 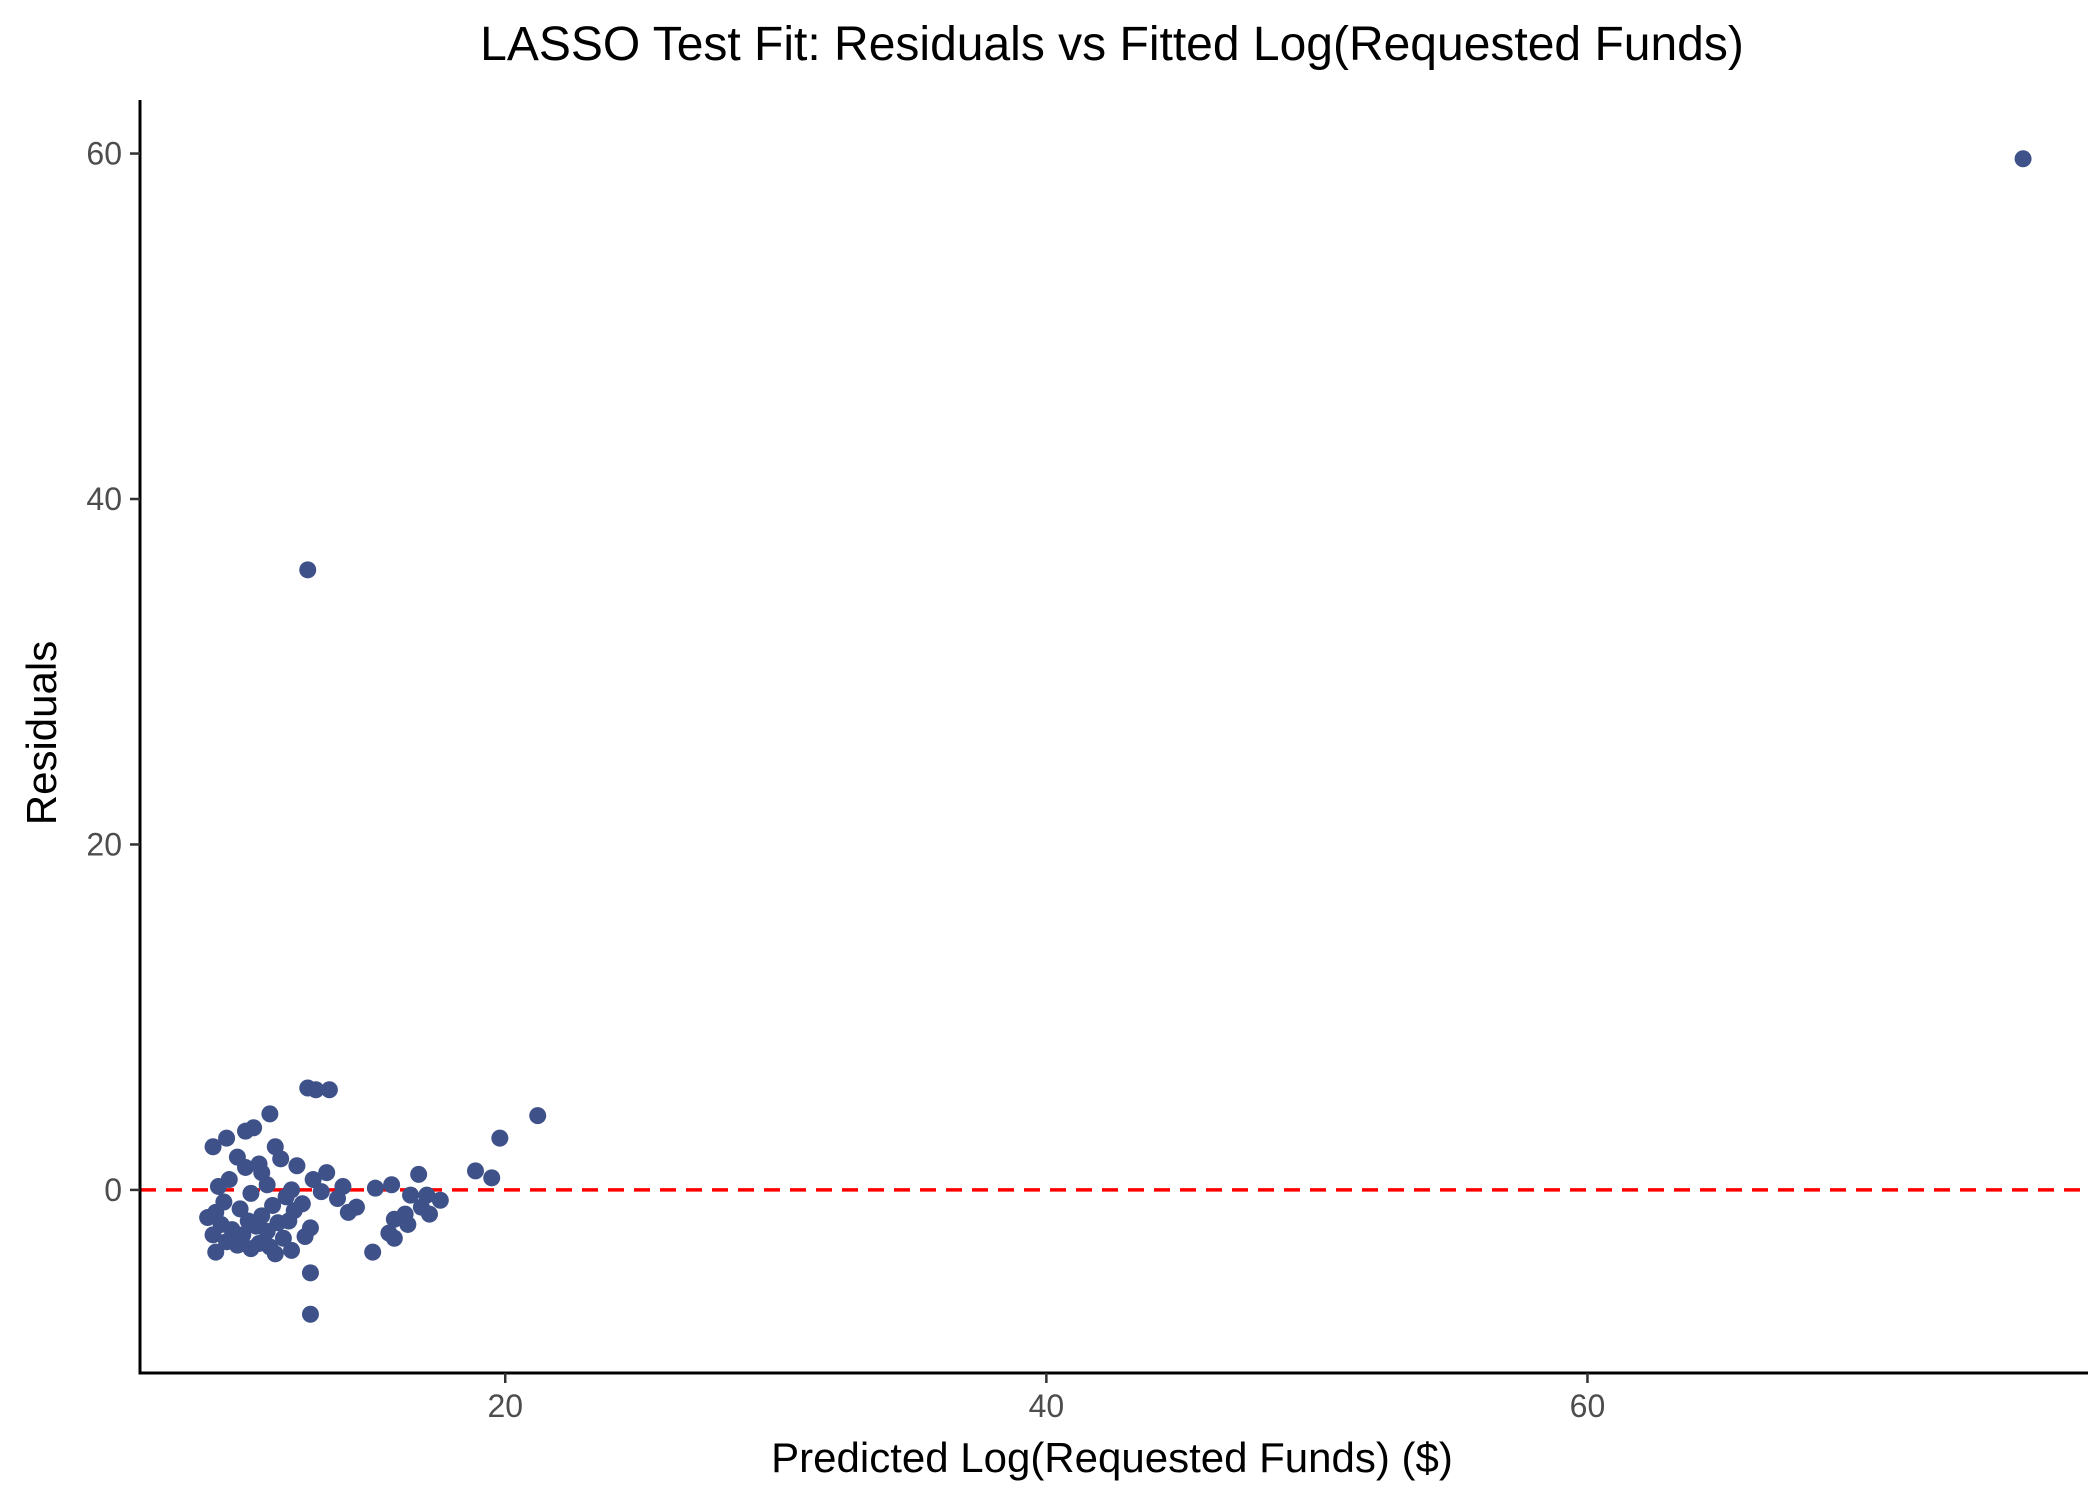 What do you see at coordinates (104, 499) in the screenshot?
I see `y-tick-label: 40` at bounding box center [104, 499].